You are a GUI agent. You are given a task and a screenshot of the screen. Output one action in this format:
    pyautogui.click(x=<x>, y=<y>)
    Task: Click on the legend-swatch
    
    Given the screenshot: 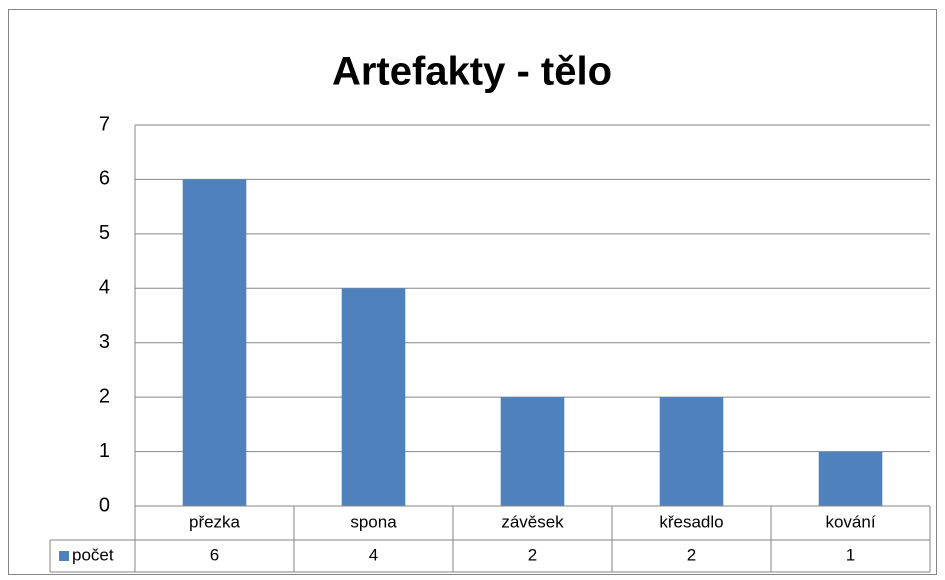 What is the action you would take?
    pyautogui.click(x=64, y=556)
    